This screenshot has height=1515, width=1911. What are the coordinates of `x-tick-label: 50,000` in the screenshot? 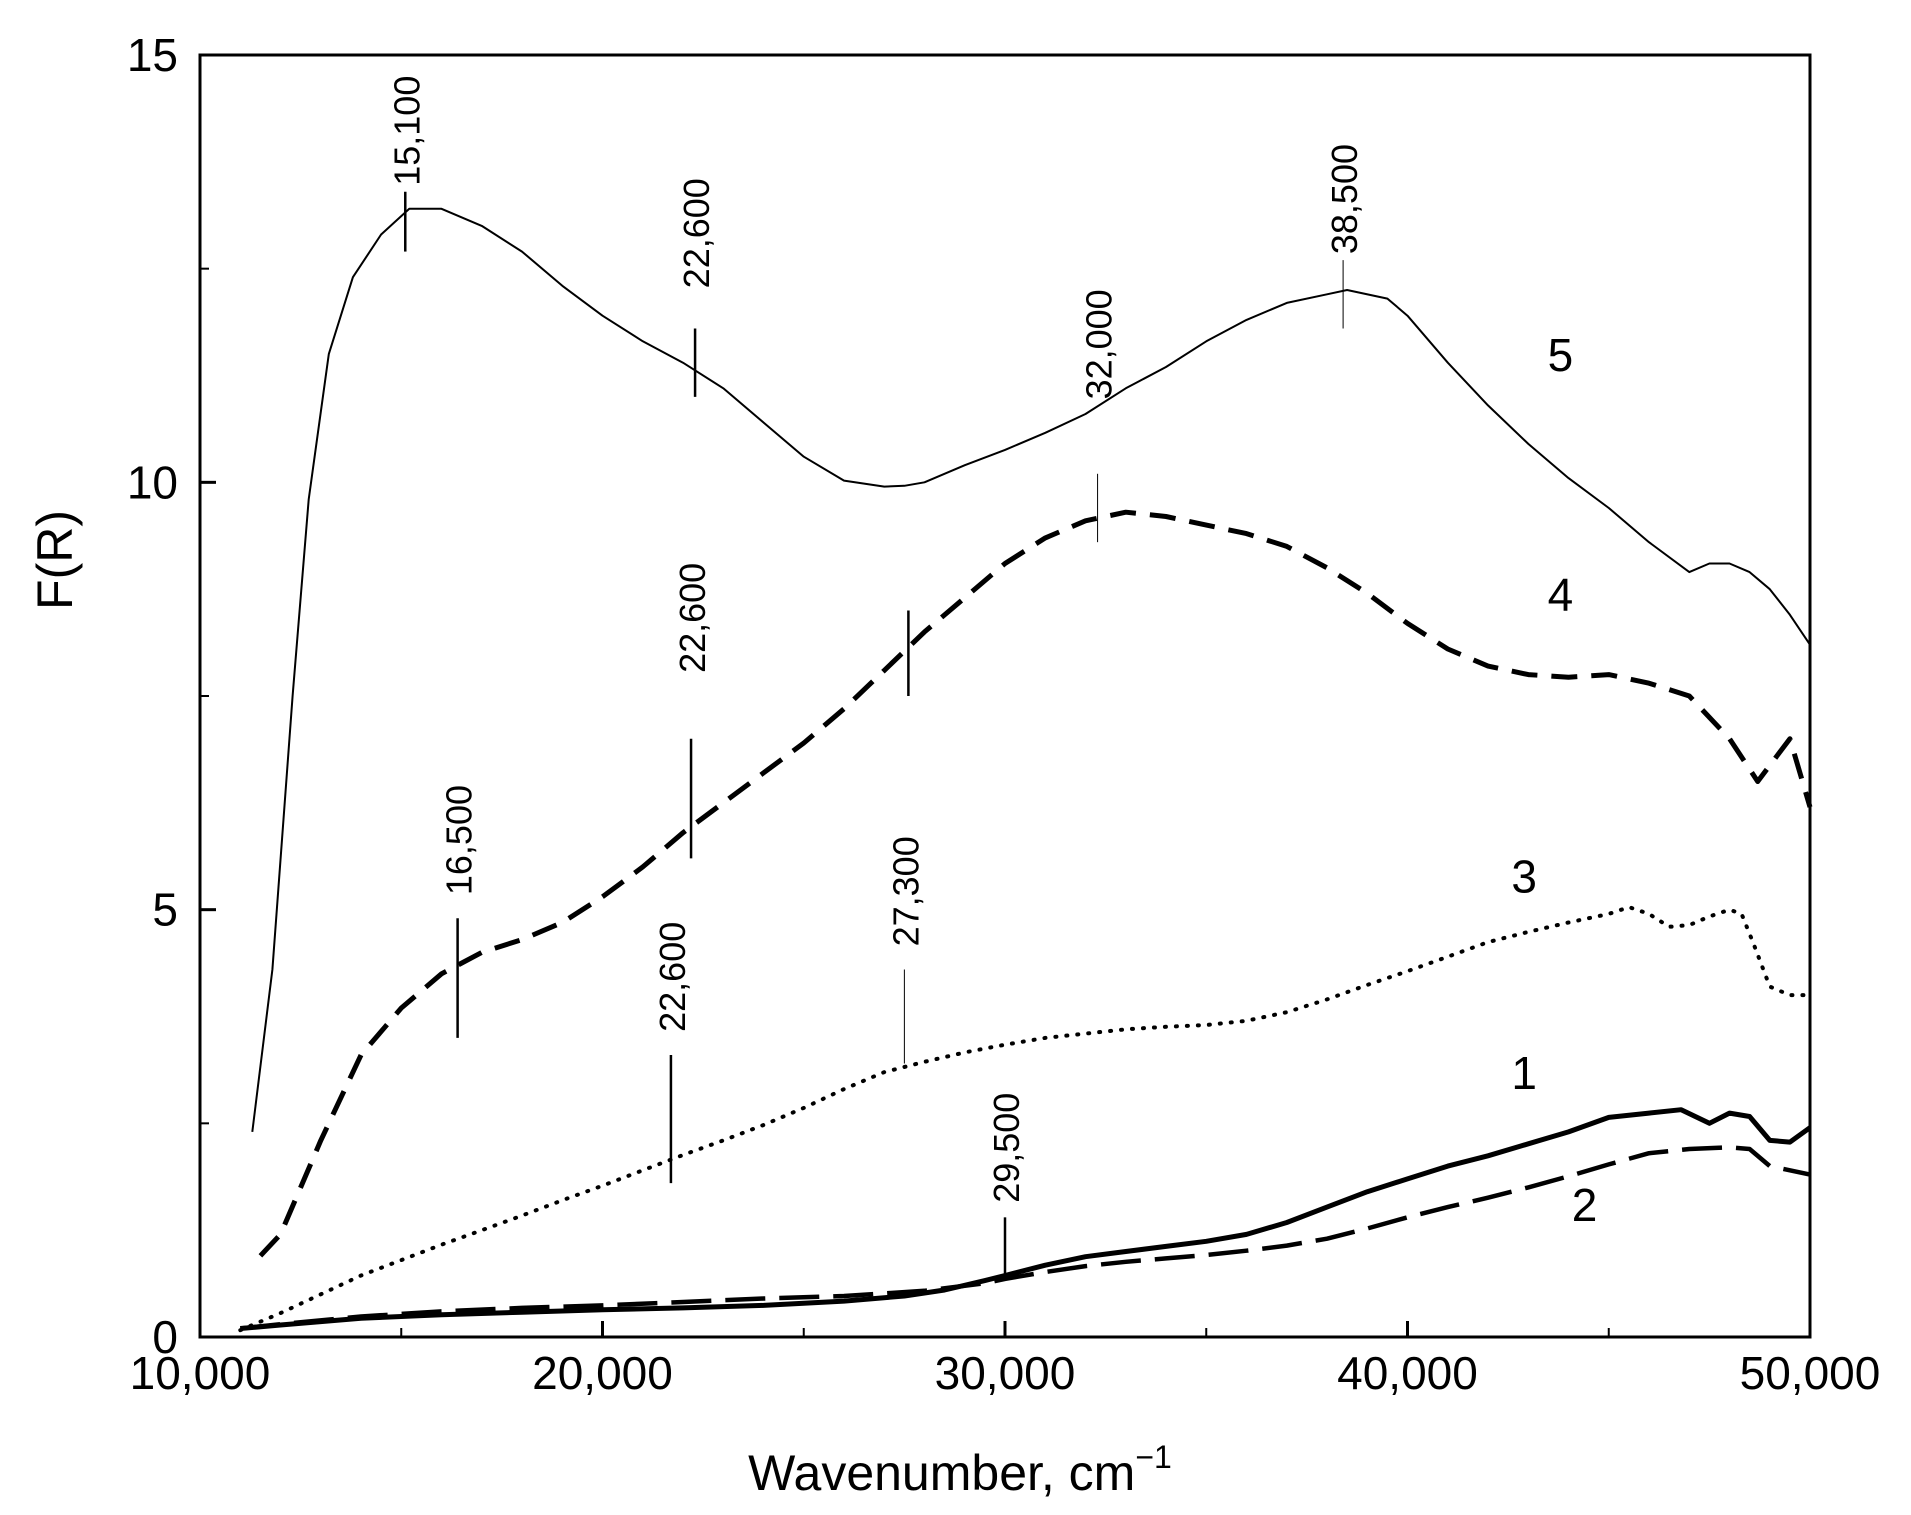 It's located at (1810, 1373).